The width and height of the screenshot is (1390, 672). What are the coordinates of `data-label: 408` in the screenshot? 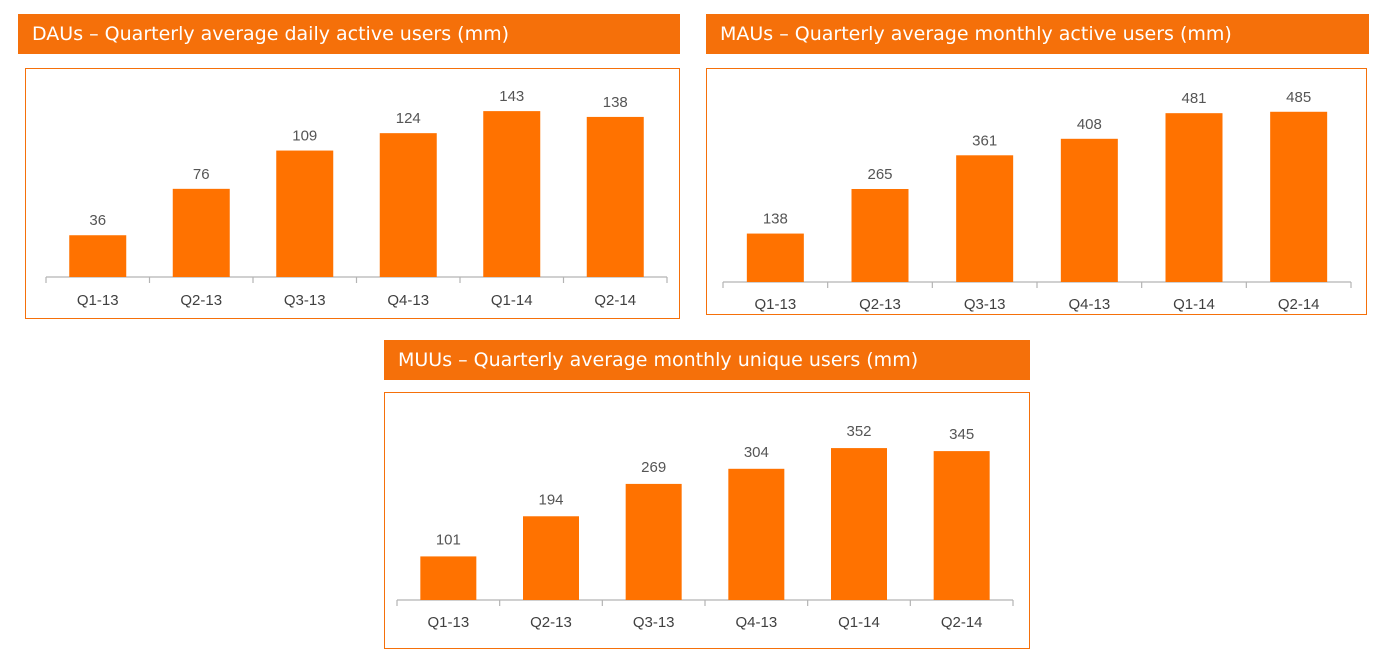 It's located at (1089, 124).